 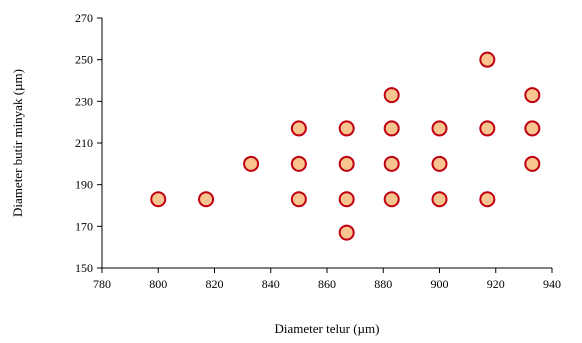 What do you see at coordinates (271, 284) in the screenshot?
I see `x-tick-label: 840` at bounding box center [271, 284].